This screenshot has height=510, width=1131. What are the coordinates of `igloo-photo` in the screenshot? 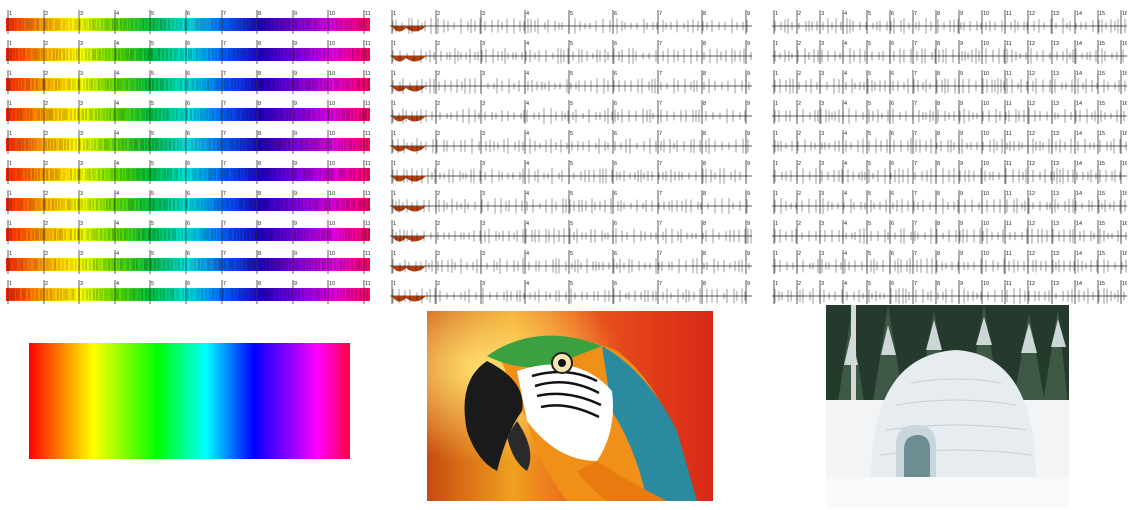 It's located at (947, 406).